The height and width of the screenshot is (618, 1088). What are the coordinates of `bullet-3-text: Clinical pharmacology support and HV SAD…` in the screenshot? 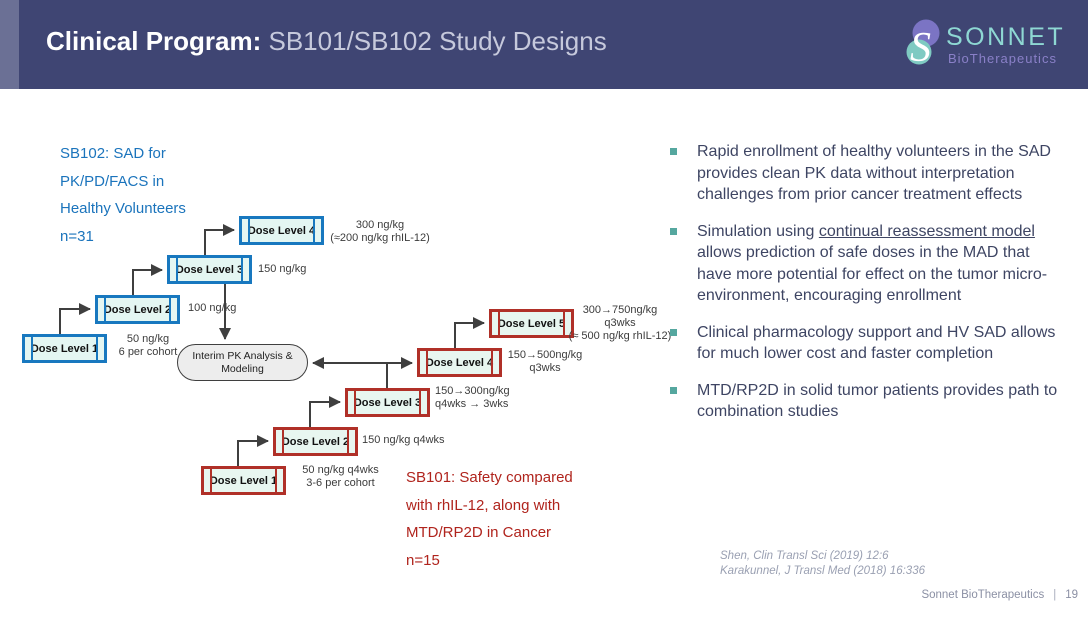 It's located at (876, 343).